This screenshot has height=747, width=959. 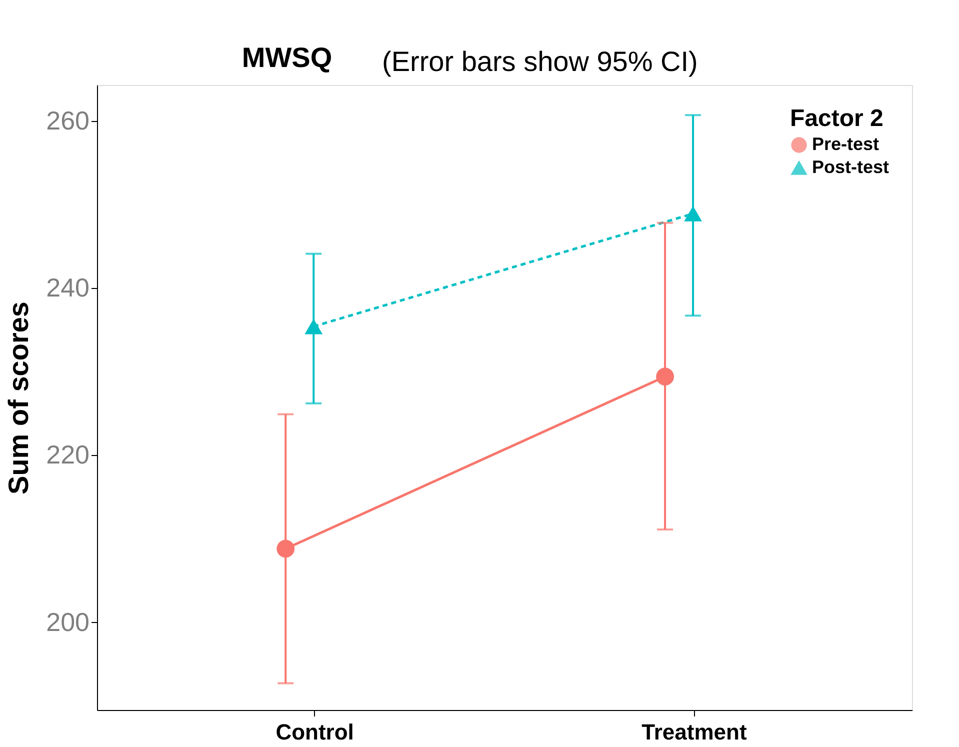 What do you see at coordinates (18, 398) in the screenshot?
I see `y-axis-title: Sum of scores` at bounding box center [18, 398].